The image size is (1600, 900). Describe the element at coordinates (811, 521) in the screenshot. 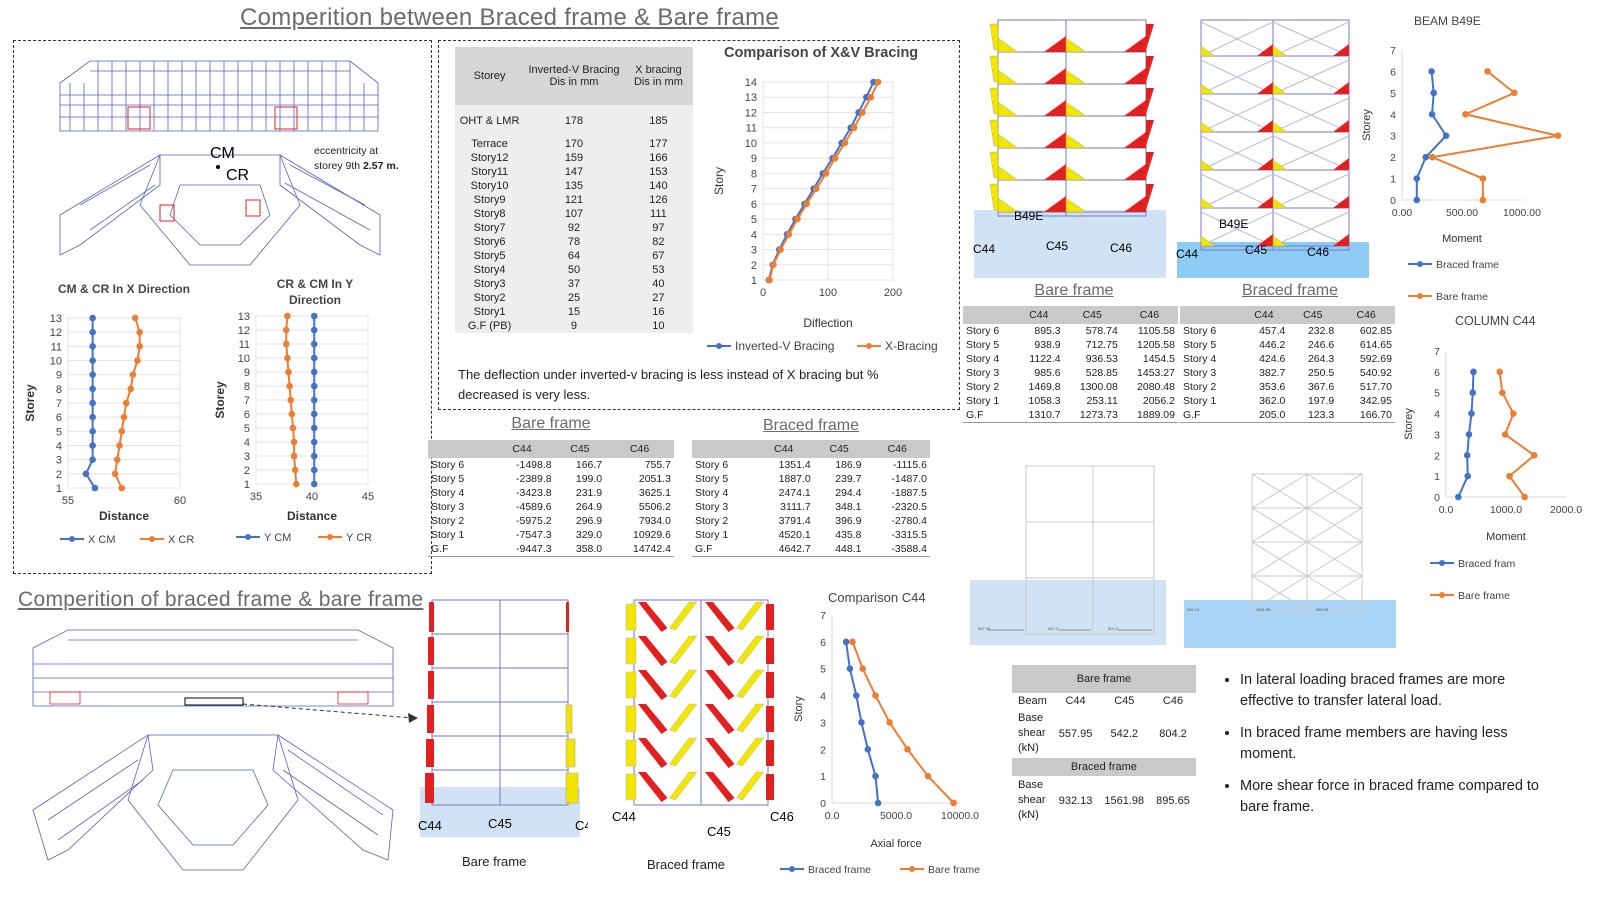

I see `table-row: Story 2 3791.4 396.9 -2780.4` at that location.